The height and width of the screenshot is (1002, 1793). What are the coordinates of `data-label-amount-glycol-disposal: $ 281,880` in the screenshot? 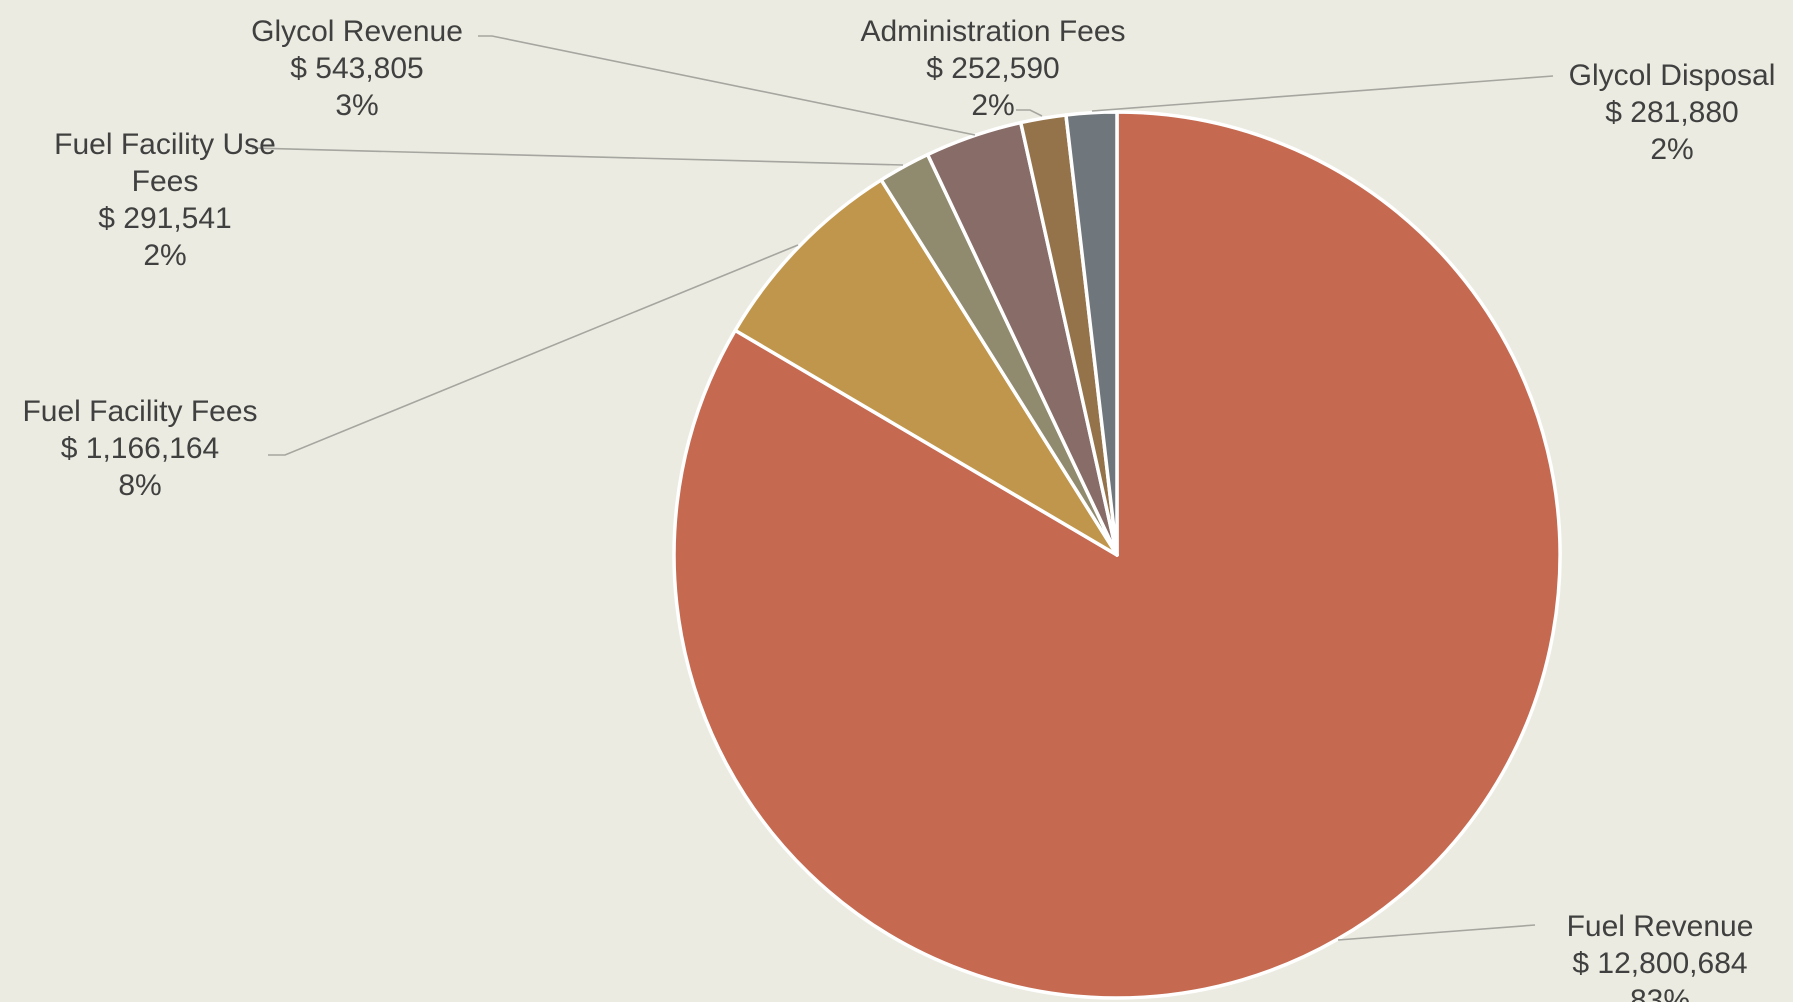 It's located at (1671, 112).